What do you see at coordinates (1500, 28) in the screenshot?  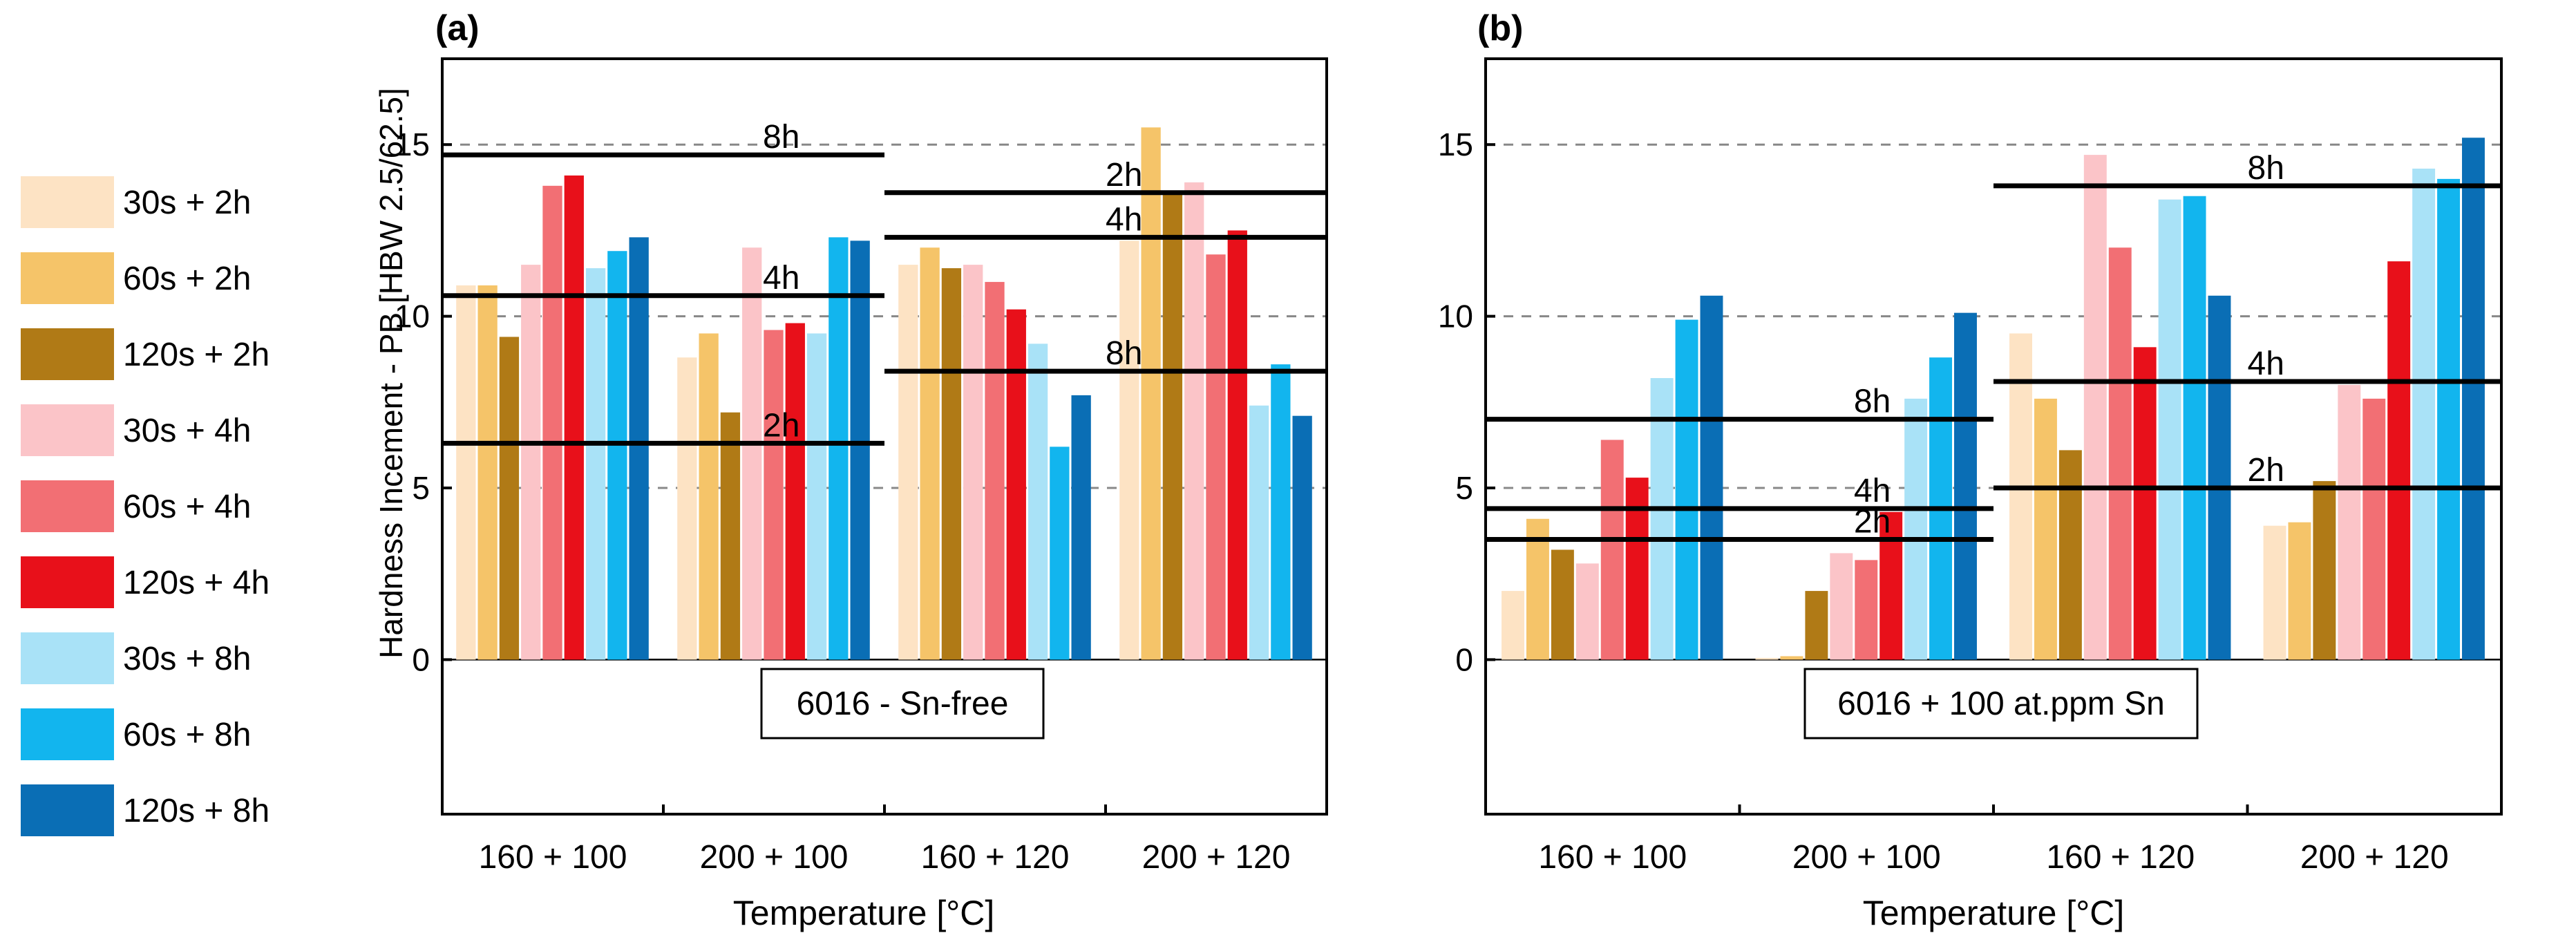 I see `panel-b-label: (b)` at bounding box center [1500, 28].